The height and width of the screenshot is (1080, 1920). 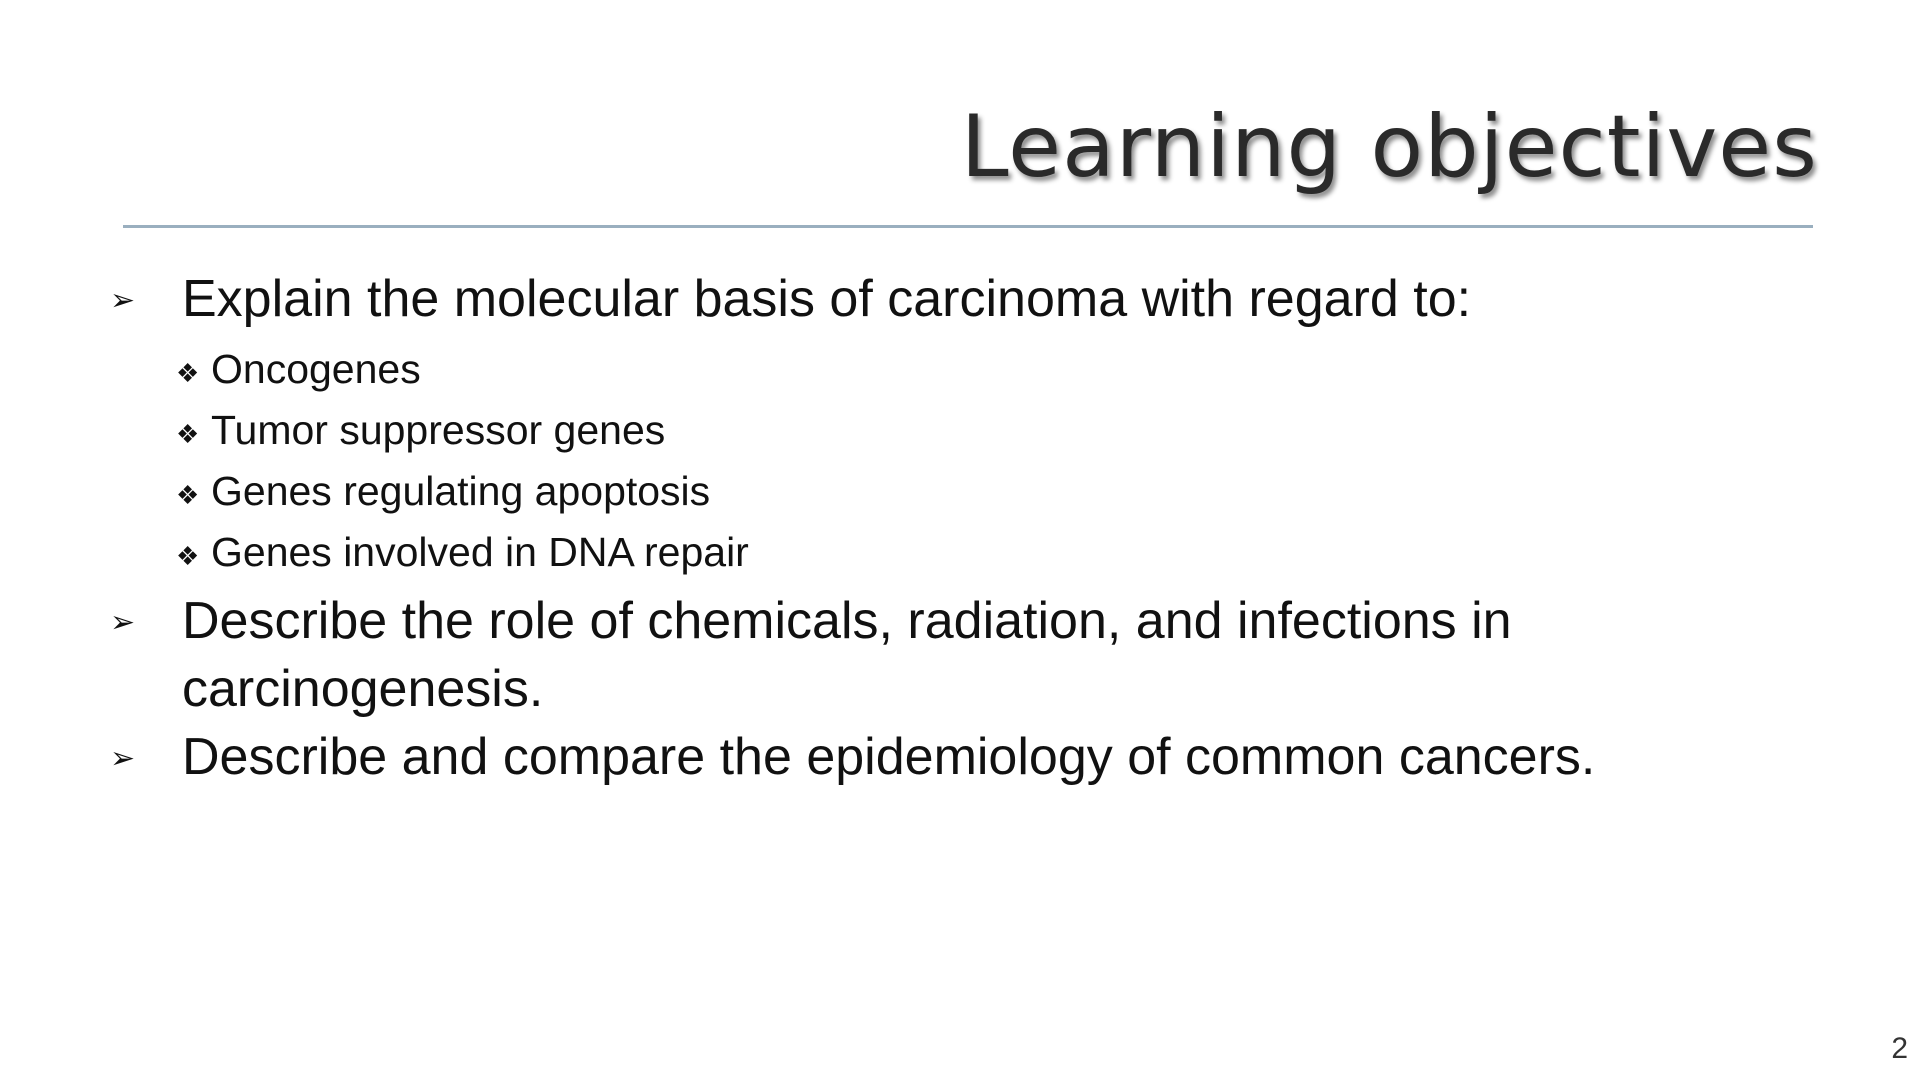 What do you see at coordinates (461, 491) in the screenshot?
I see `subitem-text: Genes regulating apoptosis` at bounding box center [461, 491].